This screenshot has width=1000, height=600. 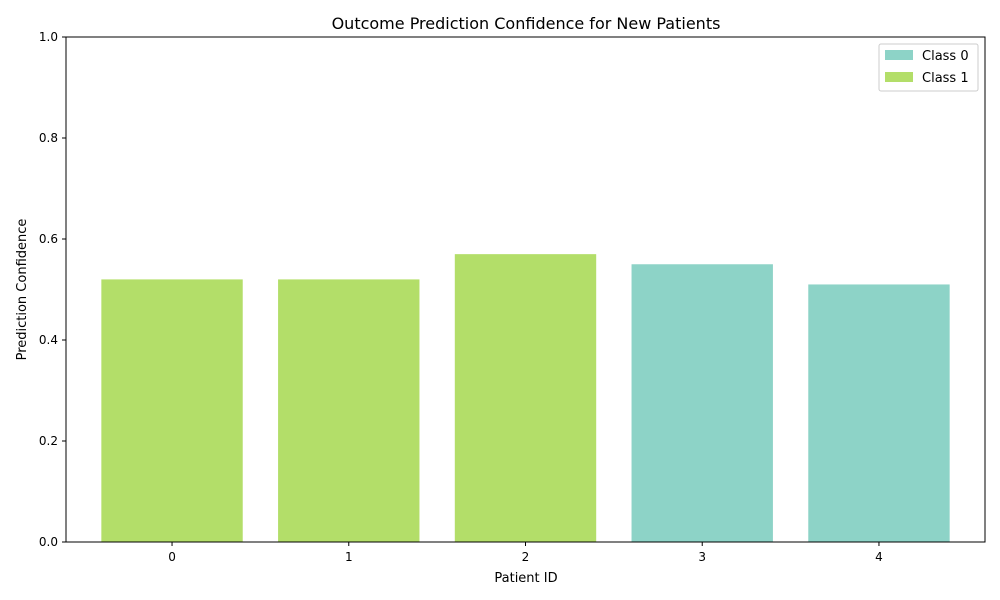 I want to click on legend: Class 0 Class 1, so click(x=928, y=67).